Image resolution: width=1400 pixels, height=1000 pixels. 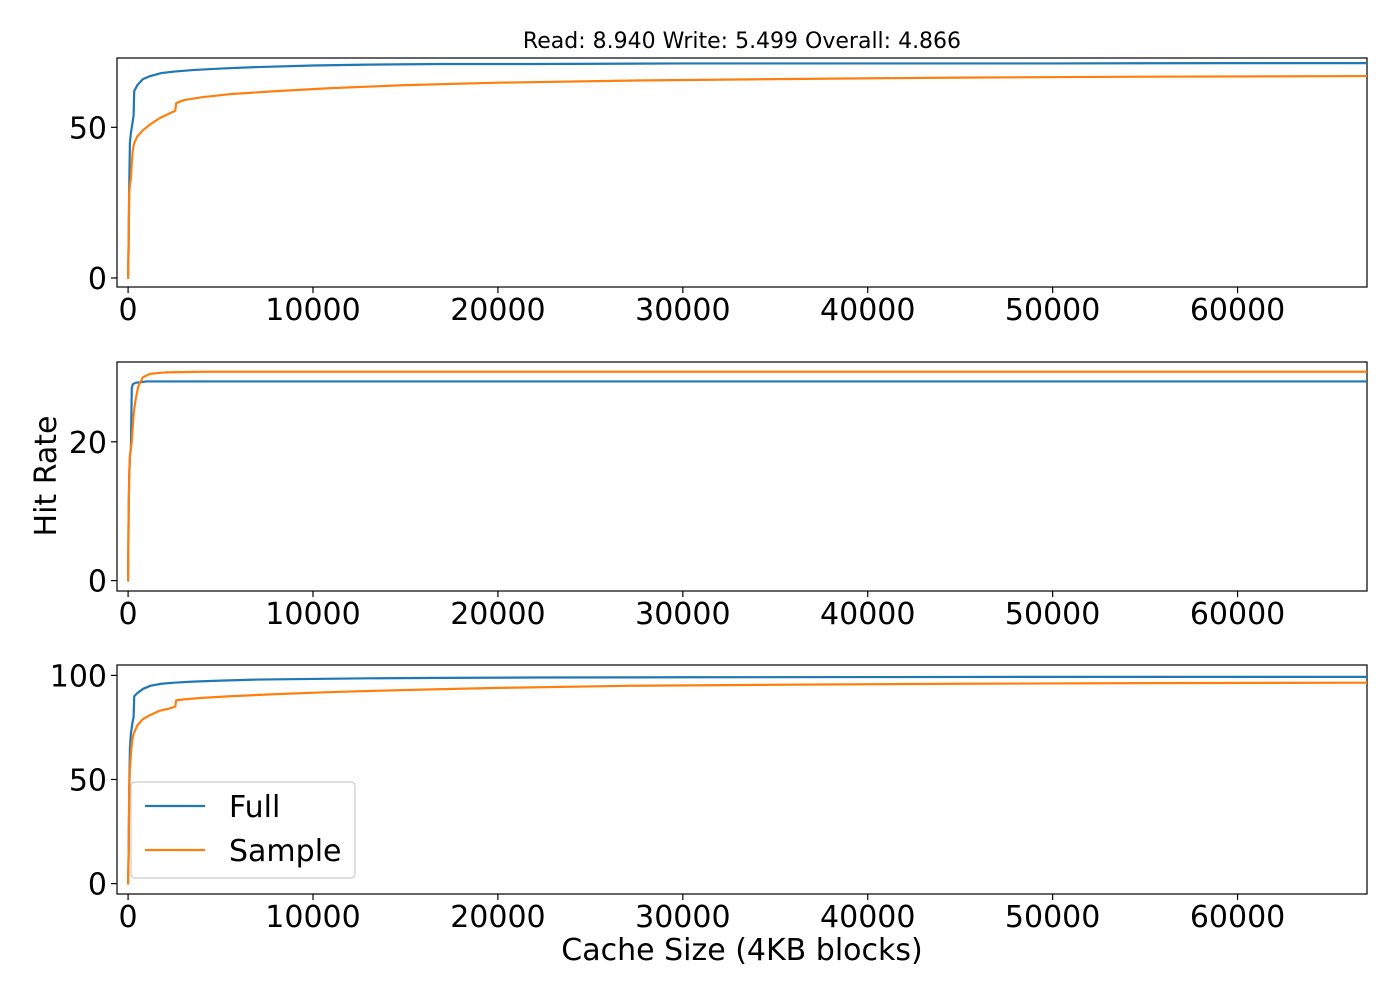 What do you see at coordinates (88, 443) in the screenshot?
I see `y-tick-label: 20` at bounding box center [88, 443].